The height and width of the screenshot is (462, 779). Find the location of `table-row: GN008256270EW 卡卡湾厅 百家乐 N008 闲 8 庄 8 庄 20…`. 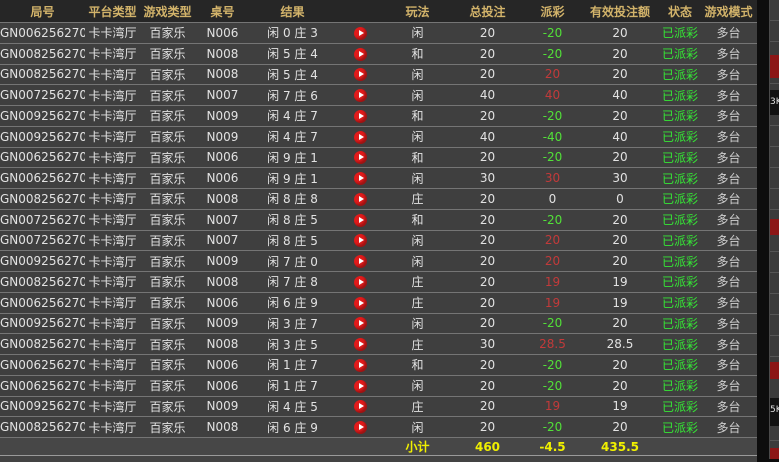

table-row: GN008256270EW 卡卡湾厅 百家乐 N008 闲 8 庄 8 庄 20… is located at coordinates (378, 199).